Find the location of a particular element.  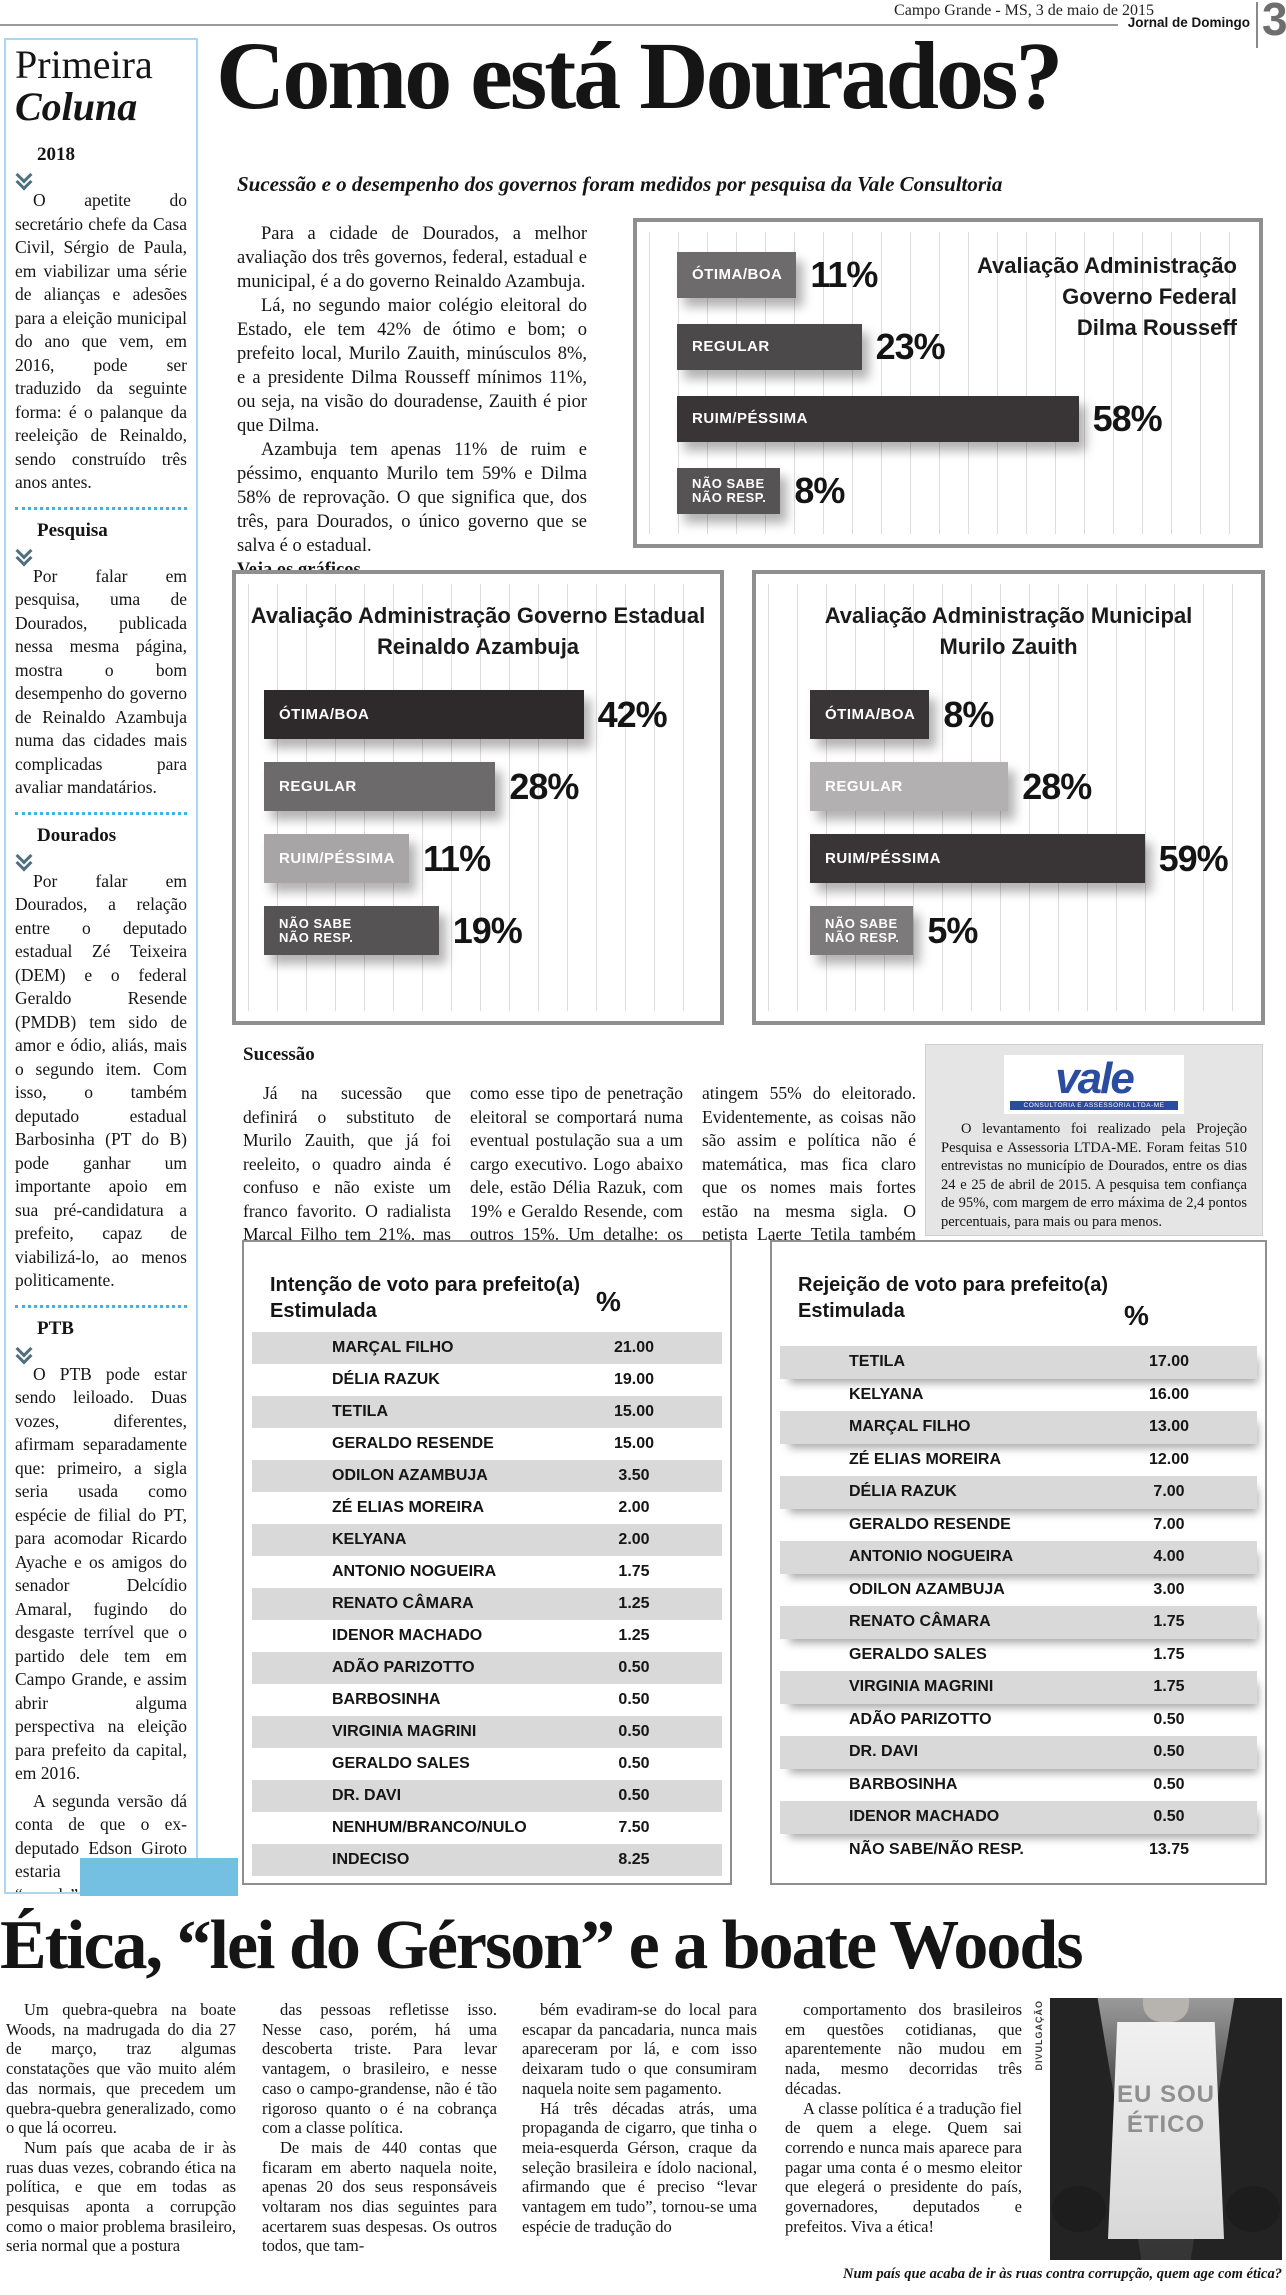

candidate-value: 19.00 is located at coordinates (634, 1379).